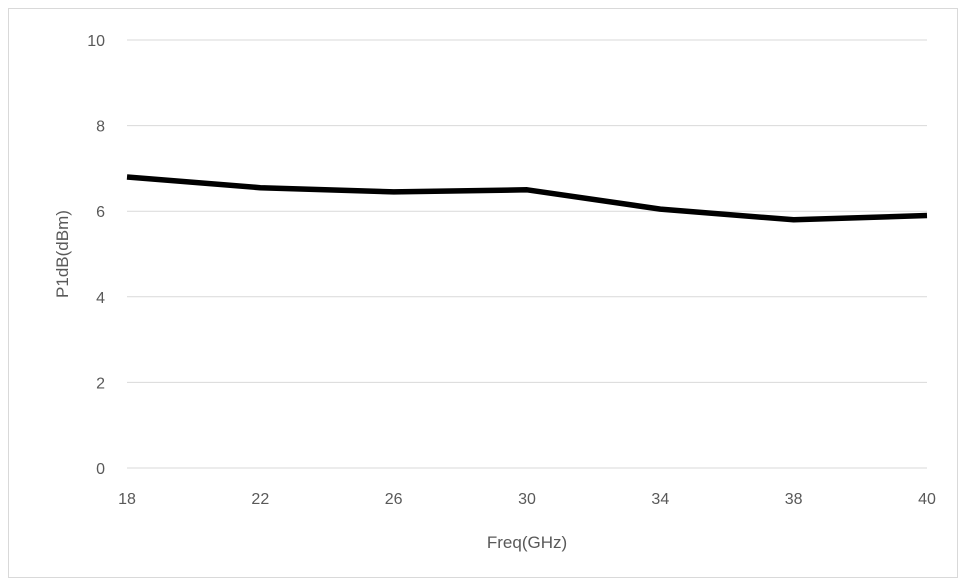 This screenshot has height=580, width=960. Describe the element at coordinates (127, 499) in the screenshot. I see `x-tick-label: 18` at that location.